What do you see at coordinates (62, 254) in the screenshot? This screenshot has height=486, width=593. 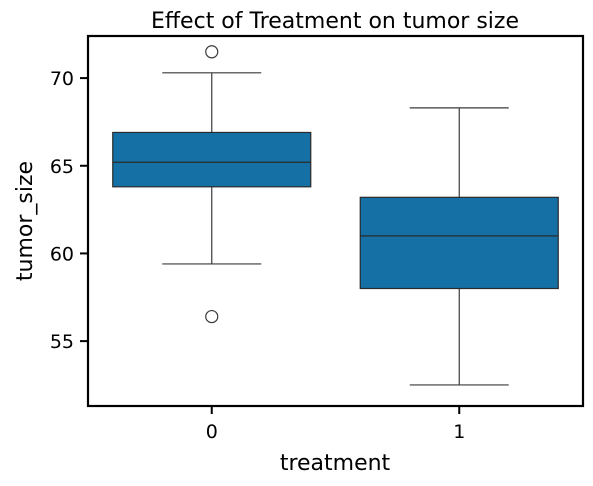 I see `y-tick-label: 60` at bounding box center [62, 254].